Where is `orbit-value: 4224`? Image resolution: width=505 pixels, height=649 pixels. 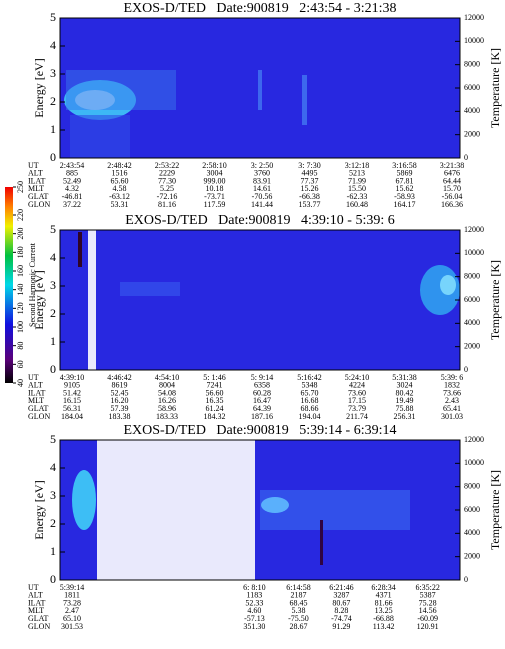 orbit-value: 4224 is located at coordinates (357, 385).